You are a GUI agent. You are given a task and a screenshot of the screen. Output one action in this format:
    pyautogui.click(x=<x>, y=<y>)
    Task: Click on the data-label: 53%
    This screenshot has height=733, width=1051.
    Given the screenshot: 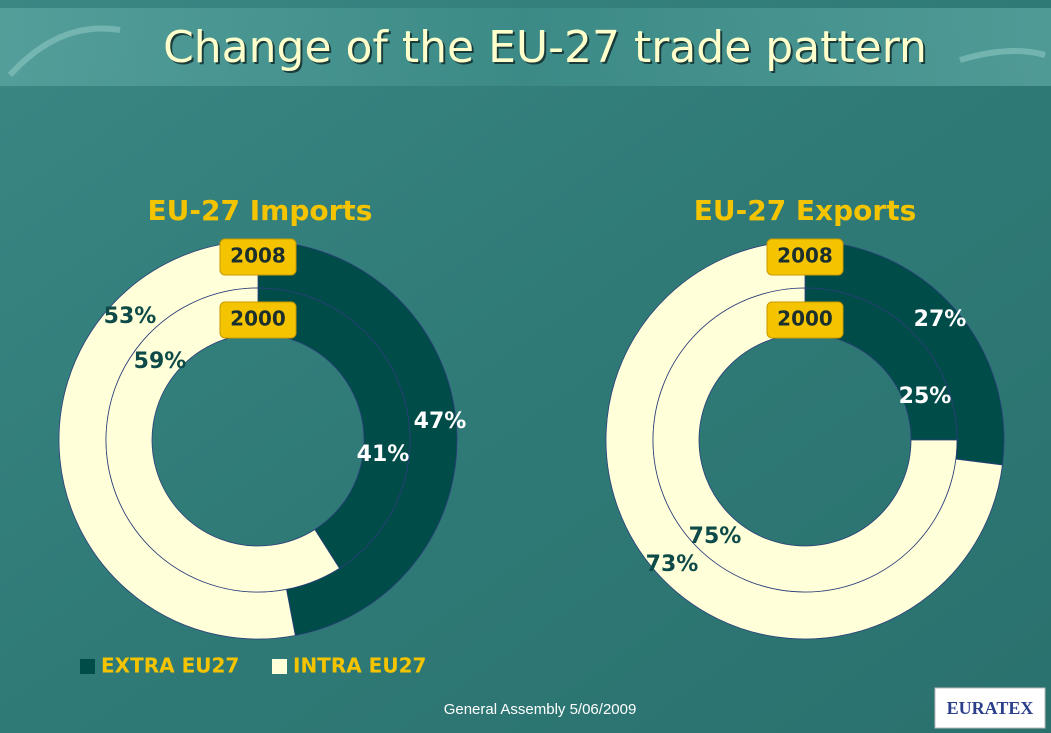 What is the action you would take?
    pyautogui.click(x=130, y=316)
    